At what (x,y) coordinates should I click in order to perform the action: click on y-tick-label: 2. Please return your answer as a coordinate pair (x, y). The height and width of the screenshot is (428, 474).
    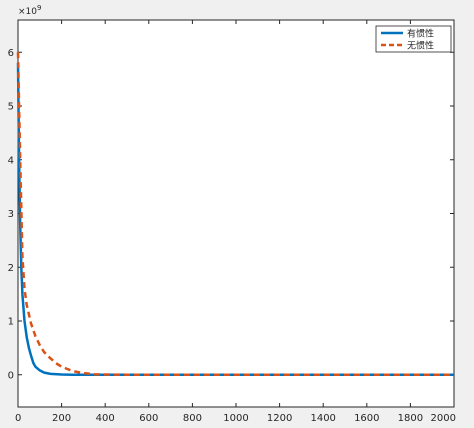
    Looking at the image, I should click on (11, 268).